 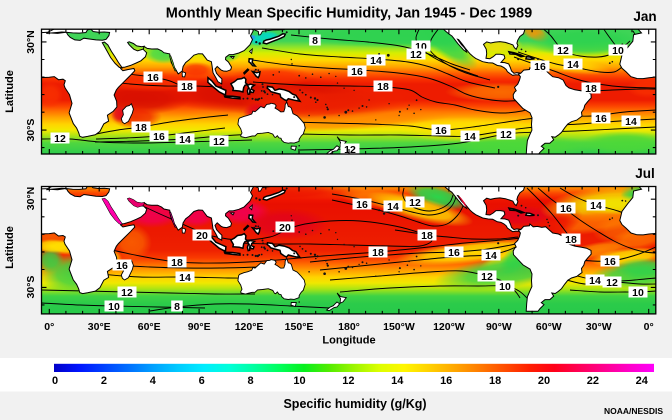 I want to click on svg-text: 180°, so click(x=349, y=327).